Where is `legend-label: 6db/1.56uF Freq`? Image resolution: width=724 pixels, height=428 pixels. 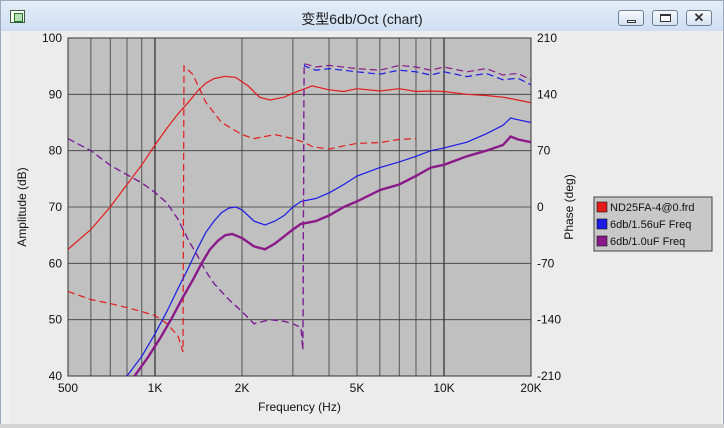 legend-label: 6db/1.56uF Freq is located at coordinates (650, 225).